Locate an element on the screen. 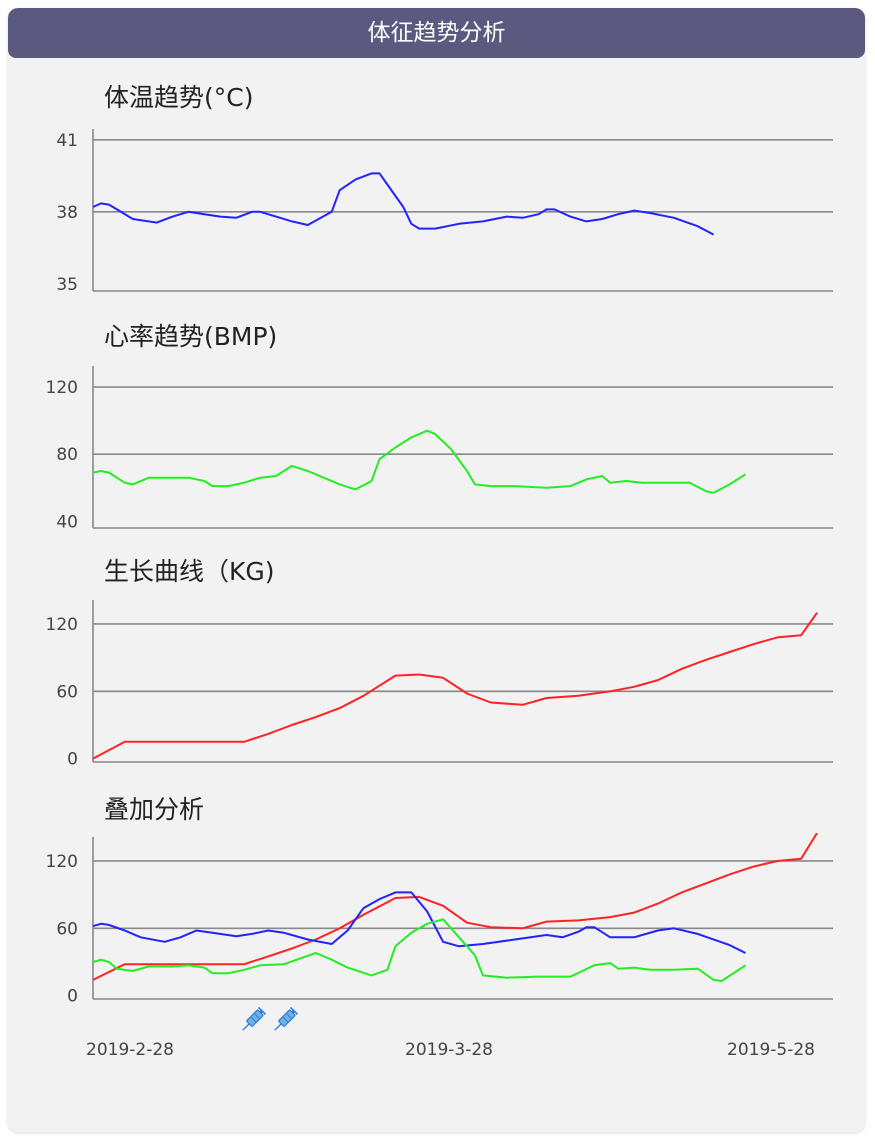 The image size is (875, 1140). x-axis-label-middle: 2019-3-28 is located at coordinates (449, 1050).